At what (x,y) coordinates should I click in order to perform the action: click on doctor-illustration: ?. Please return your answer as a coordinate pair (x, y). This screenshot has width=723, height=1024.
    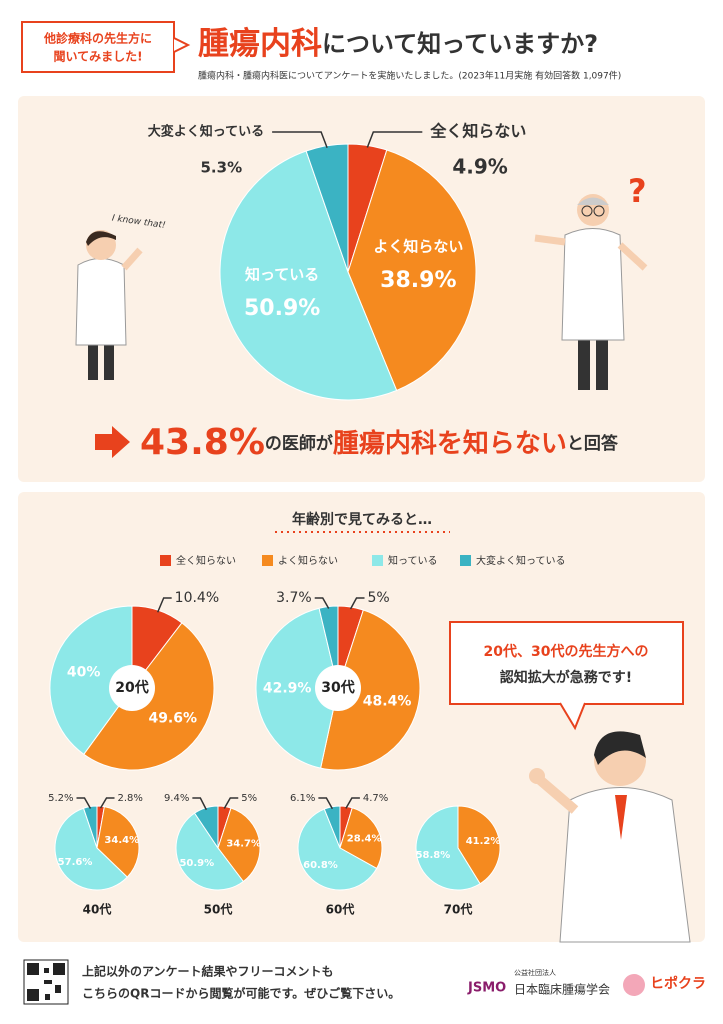
    Looking at the image, I should click on (591, 281).